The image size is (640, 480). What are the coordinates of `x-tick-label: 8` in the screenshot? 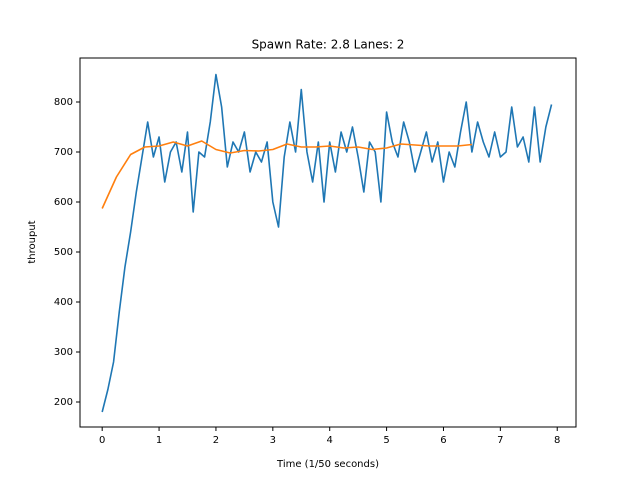 It's located at (557, 440).